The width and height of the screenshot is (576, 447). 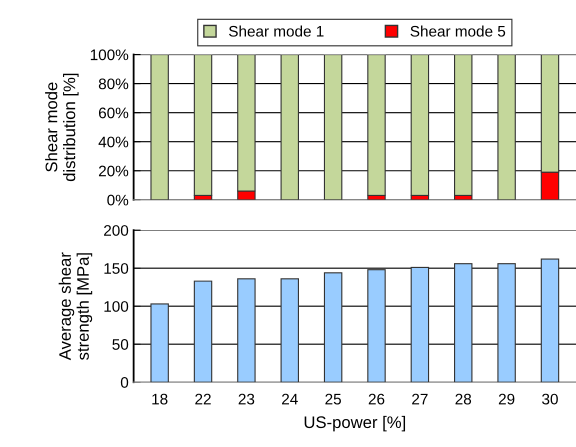 I want to click on legend-label: Shear mode 1, so click(x=276, y=31).